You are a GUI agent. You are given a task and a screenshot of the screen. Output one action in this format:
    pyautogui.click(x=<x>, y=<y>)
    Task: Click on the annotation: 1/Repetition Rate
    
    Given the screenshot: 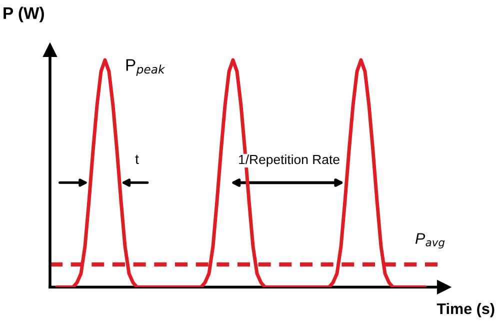 What is the action you would take?
    pyautogui.click(x=289, y=160)
    